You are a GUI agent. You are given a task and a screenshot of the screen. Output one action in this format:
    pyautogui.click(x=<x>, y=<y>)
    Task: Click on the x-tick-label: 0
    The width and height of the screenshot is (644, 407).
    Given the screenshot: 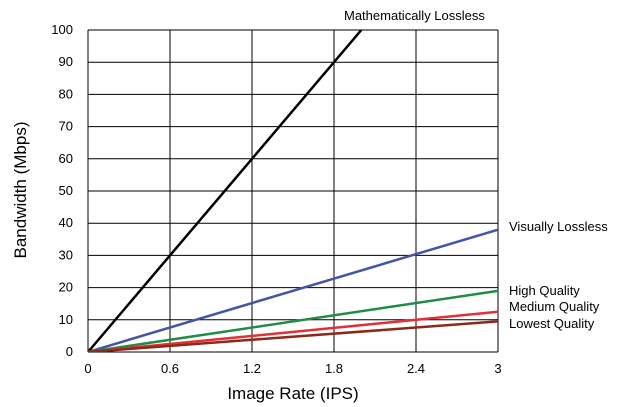 What is the action you would take?
    pyautogui.click(x=87, y=368)
    